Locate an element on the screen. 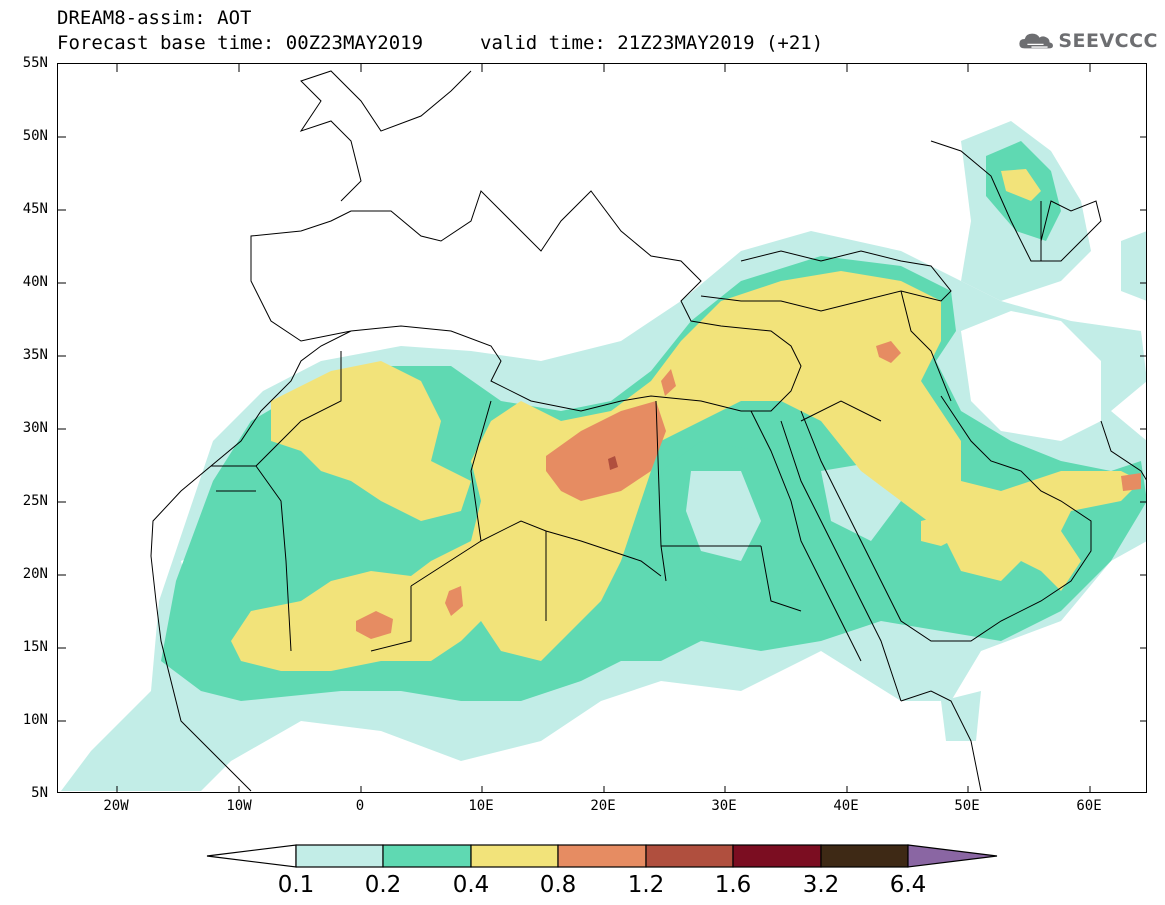  lat-label-50n: 50N is located at coordinates (35, 136).